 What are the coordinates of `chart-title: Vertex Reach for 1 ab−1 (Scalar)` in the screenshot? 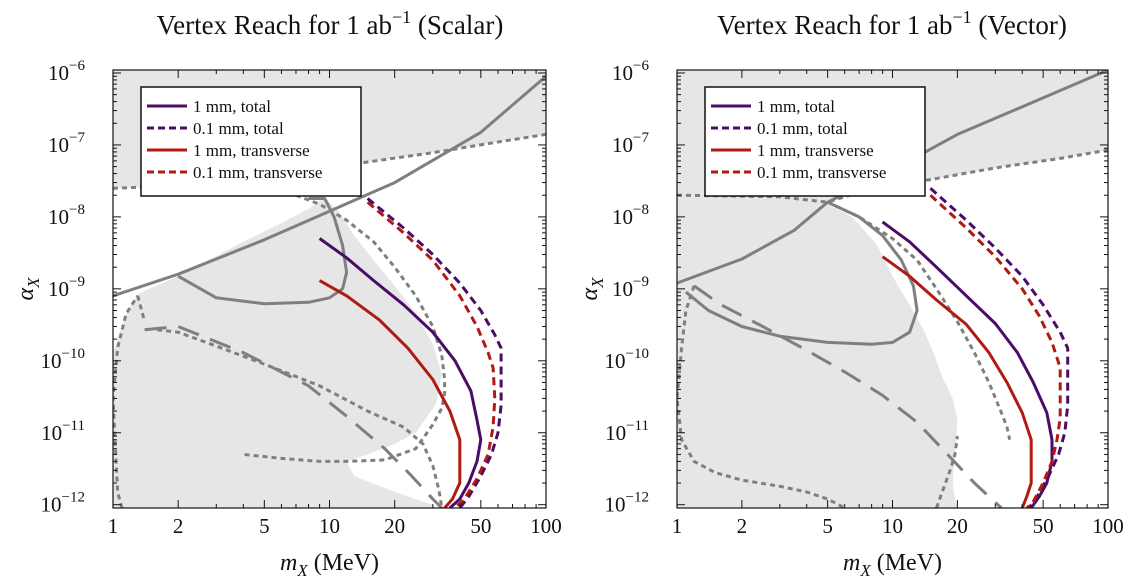 It's located at (330, 23).